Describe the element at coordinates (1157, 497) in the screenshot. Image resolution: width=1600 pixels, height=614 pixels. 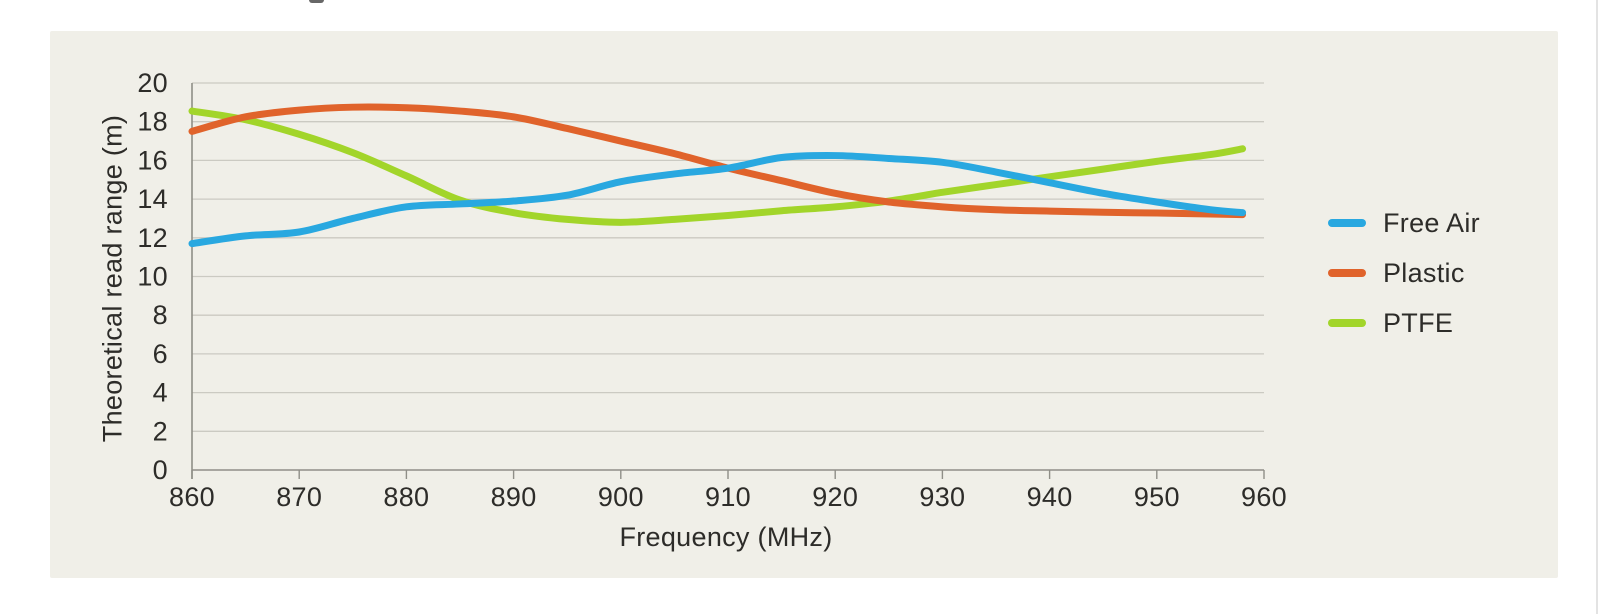
I see `x-tick-label: 950` at that location.